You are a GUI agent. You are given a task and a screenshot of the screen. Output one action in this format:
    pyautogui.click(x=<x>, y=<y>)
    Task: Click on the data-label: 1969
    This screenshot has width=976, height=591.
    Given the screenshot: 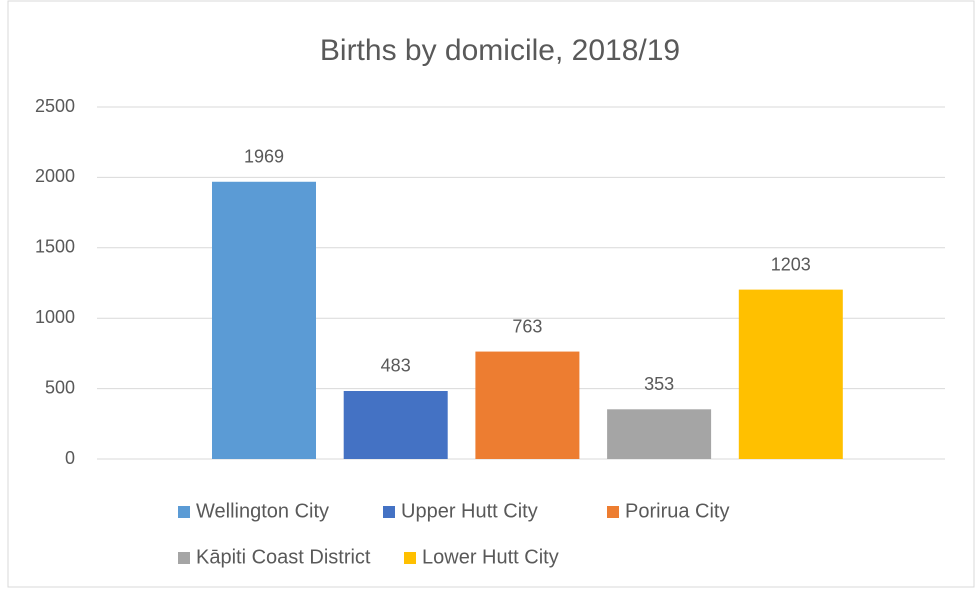 What is the action you would take?
    pyautogui.click(x=264, y=157)
    